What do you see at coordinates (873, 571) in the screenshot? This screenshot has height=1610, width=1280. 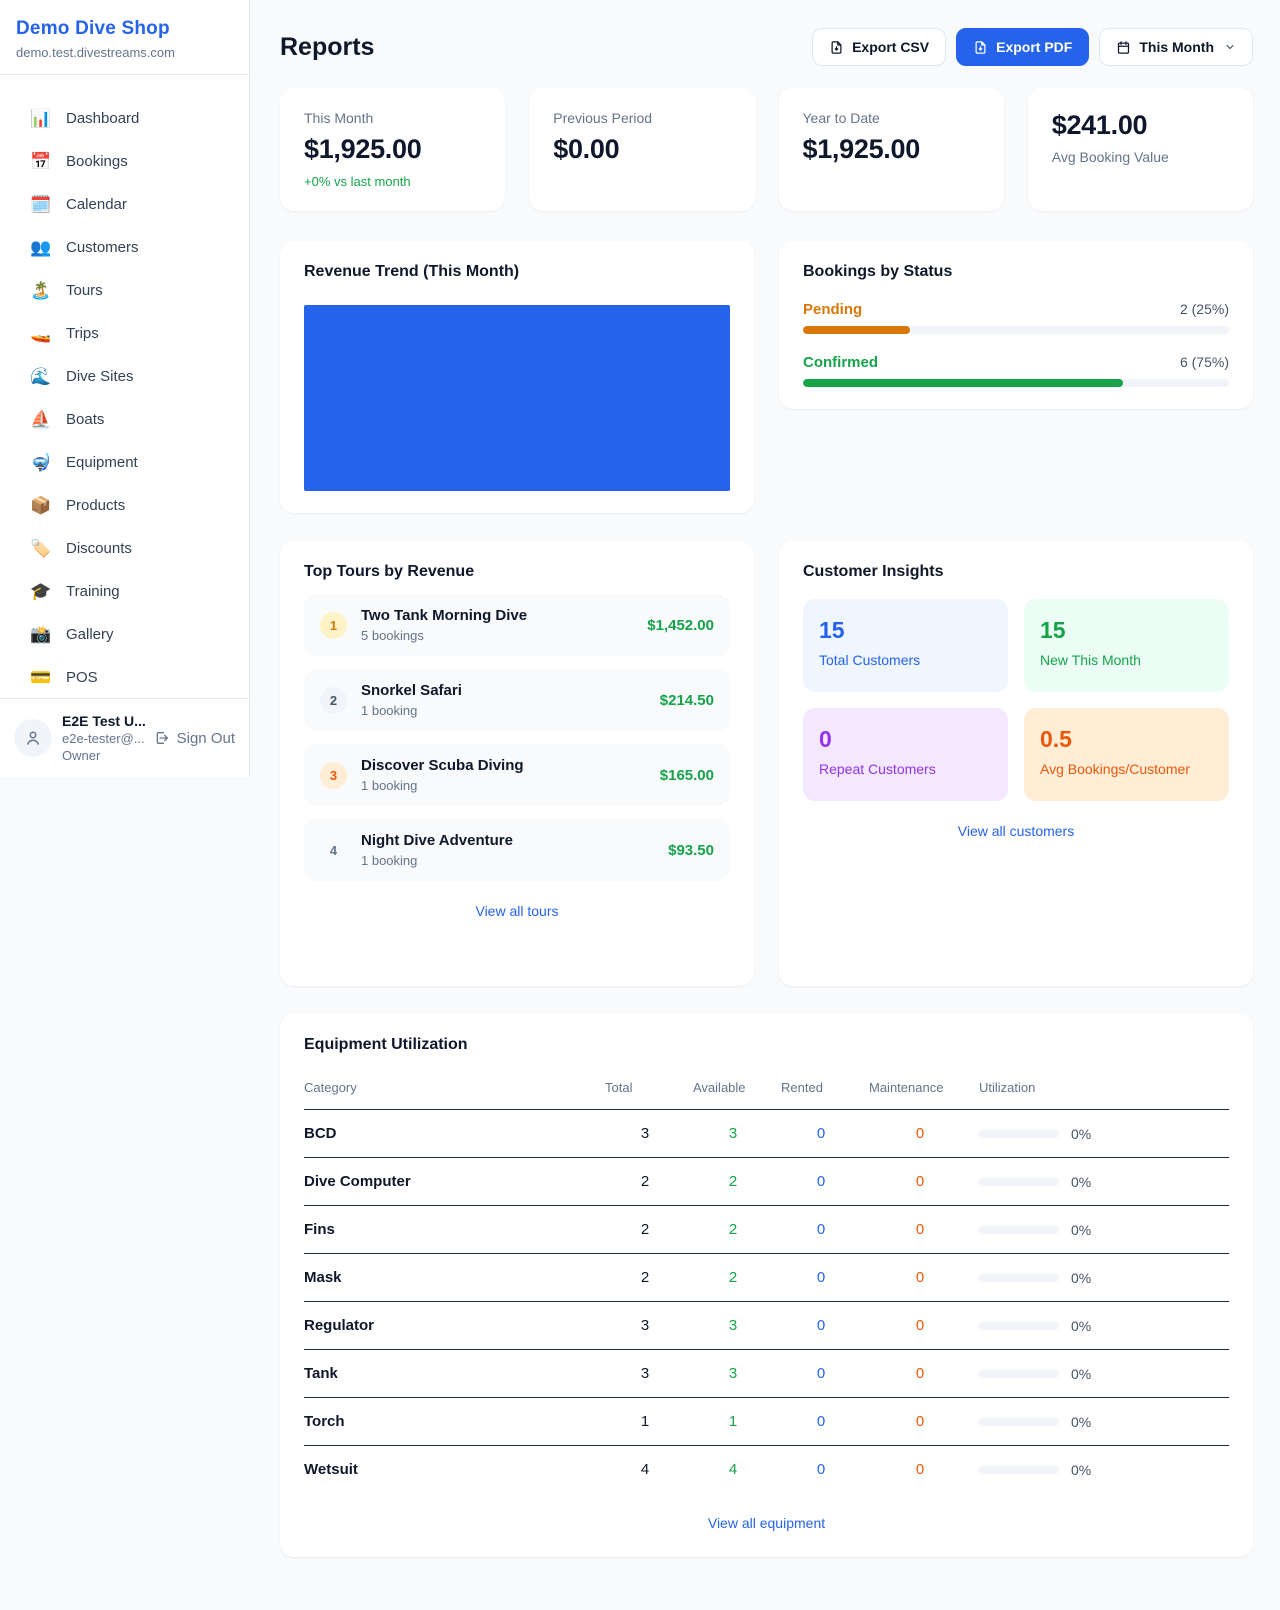 I see `customer-insights-title: Customer Insights` at bounding box center [873, 571].